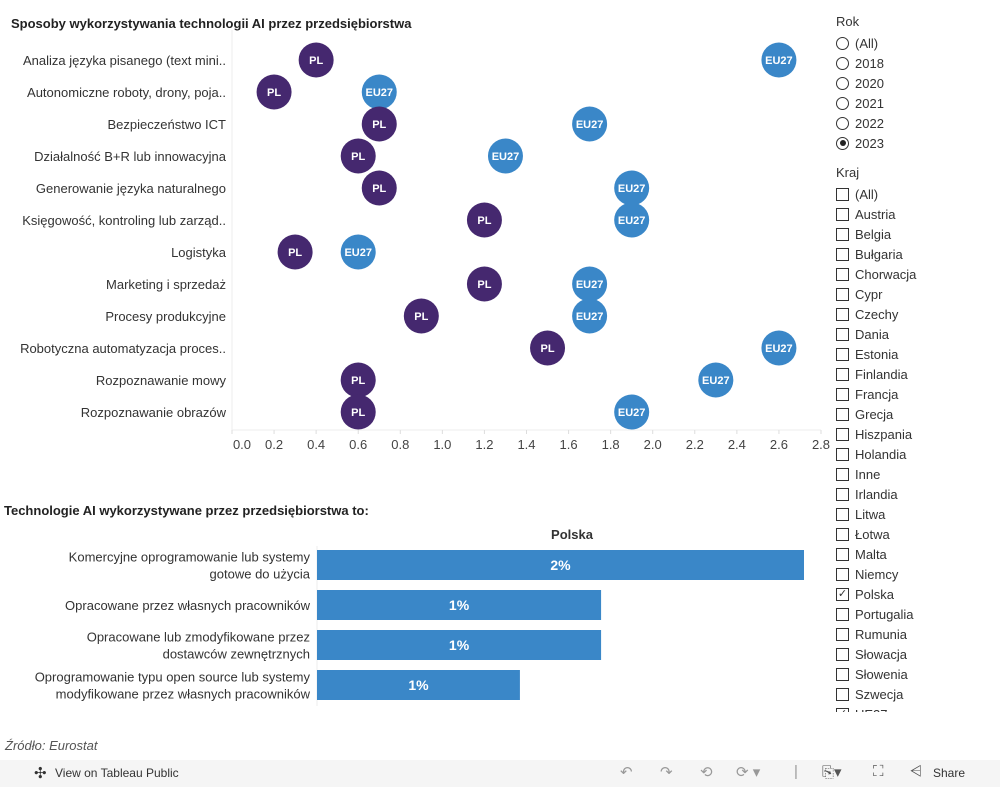 The height and width of the screenshot is (787, 1000). I want to click on country-option: Irlandia, so click(918, 494).